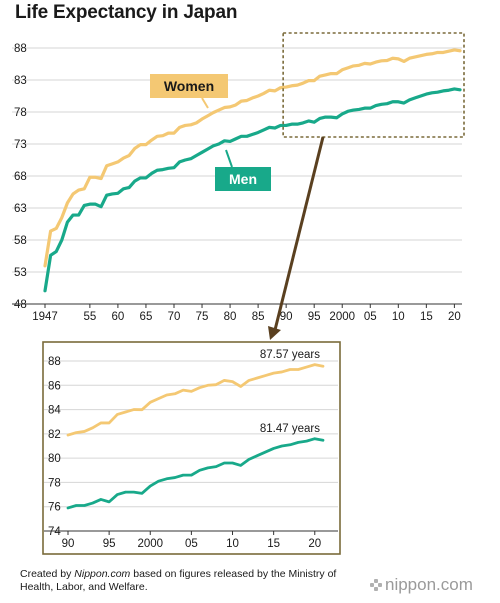 The width and height of the screenshot is (500, 603). What do you see at coordinates (230, 317) in the screenshot?
I see `main-x-tick-label: 80` at bounding box center [230, 317].